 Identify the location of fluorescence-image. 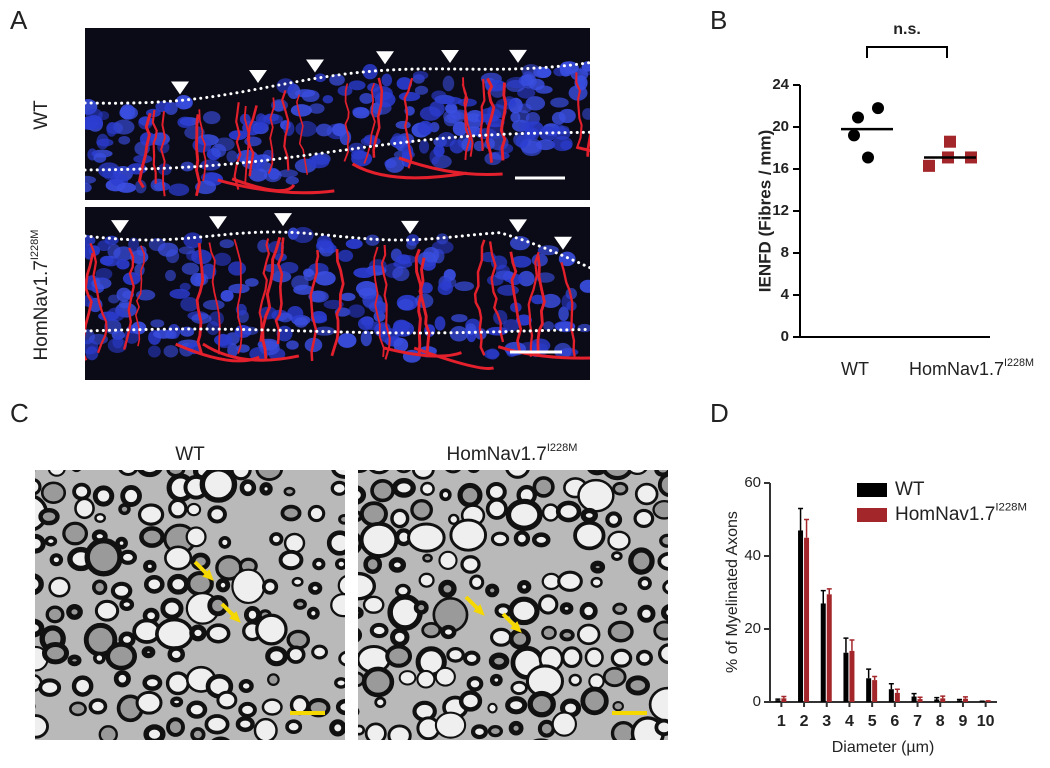
(337, 114).